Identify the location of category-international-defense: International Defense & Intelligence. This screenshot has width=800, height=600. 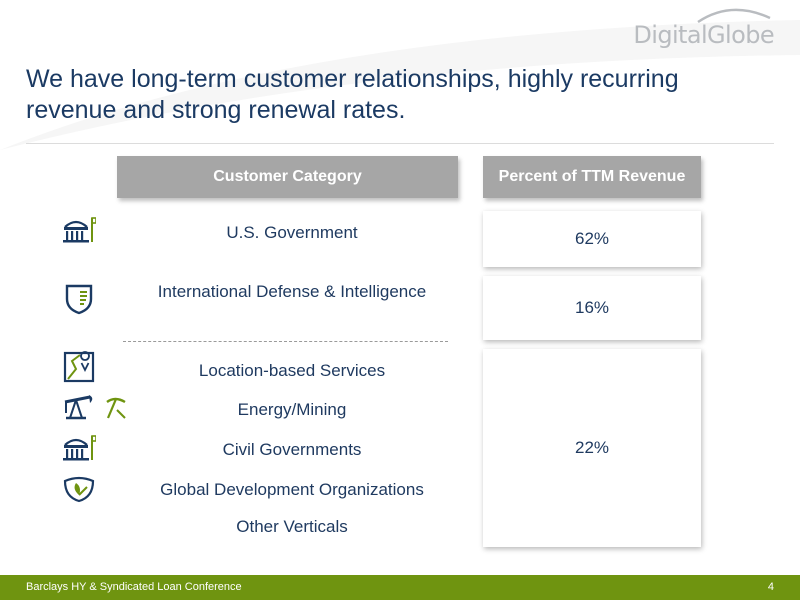
(292, 291).